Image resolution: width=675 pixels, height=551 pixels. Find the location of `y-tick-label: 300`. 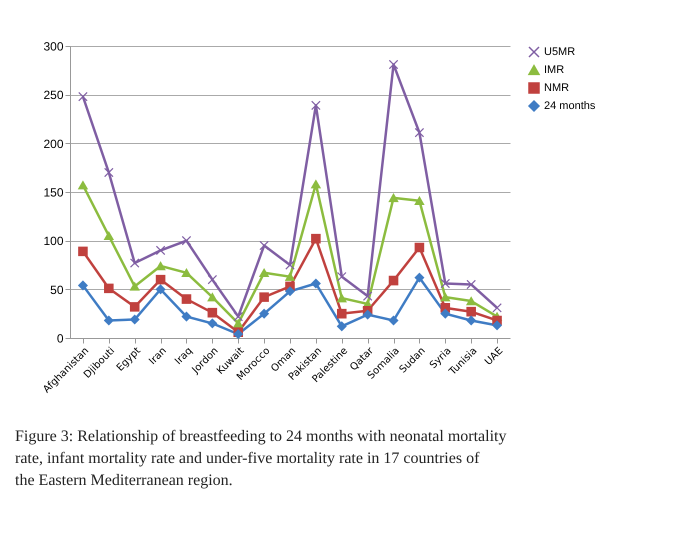

y-tick-label: 300 is located at coordinates (53, 47).